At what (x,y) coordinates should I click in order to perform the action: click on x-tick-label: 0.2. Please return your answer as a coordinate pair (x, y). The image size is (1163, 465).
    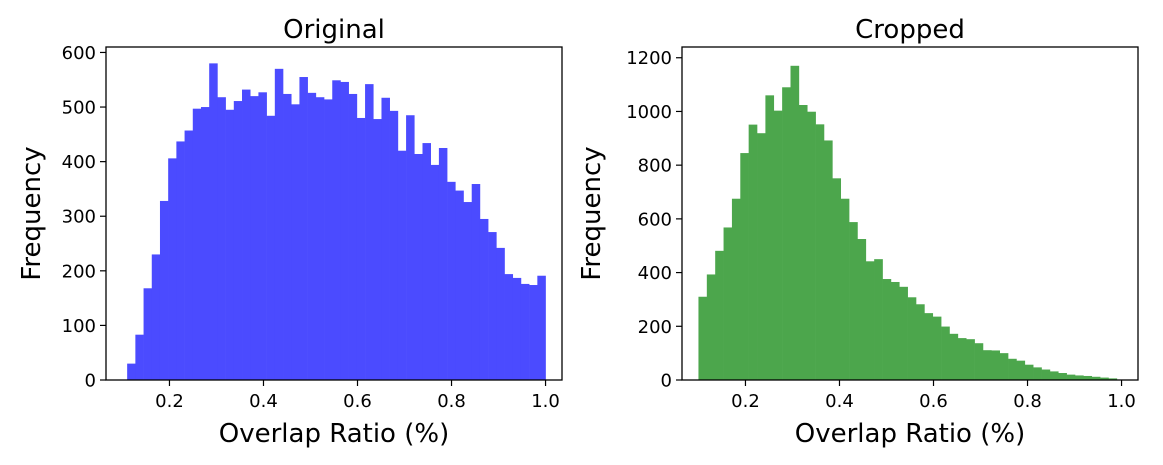
    Looking at the image, I should click on (169, 401).